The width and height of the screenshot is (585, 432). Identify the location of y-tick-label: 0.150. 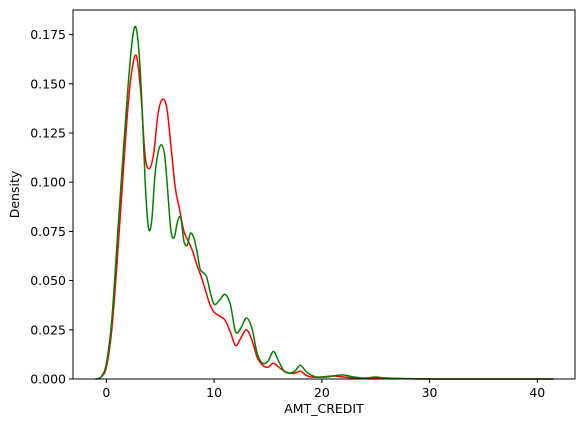
(48, 83).